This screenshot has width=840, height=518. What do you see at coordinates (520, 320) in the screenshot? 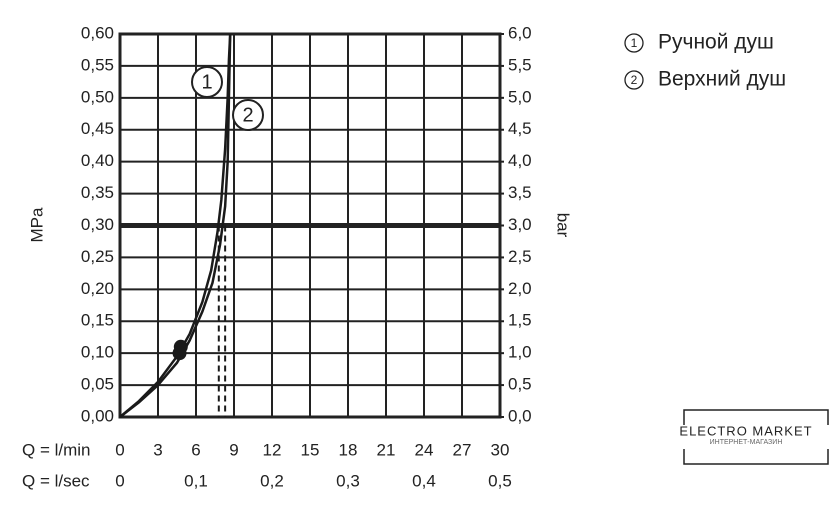
I see `y2-tick-label: 1,5` at bounding box center [520, 320].